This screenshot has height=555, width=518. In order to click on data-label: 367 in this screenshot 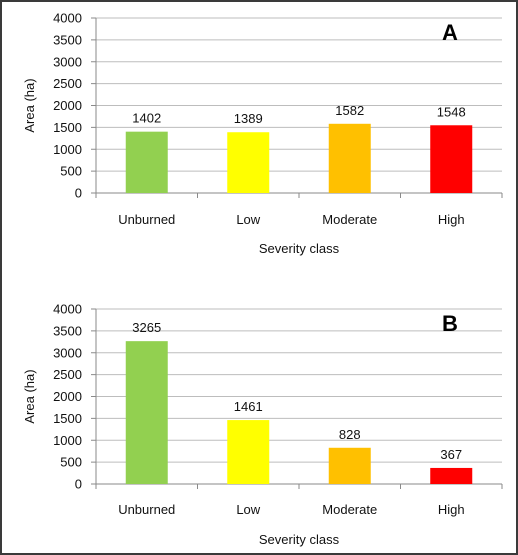, I will do `click(451, 454)`.